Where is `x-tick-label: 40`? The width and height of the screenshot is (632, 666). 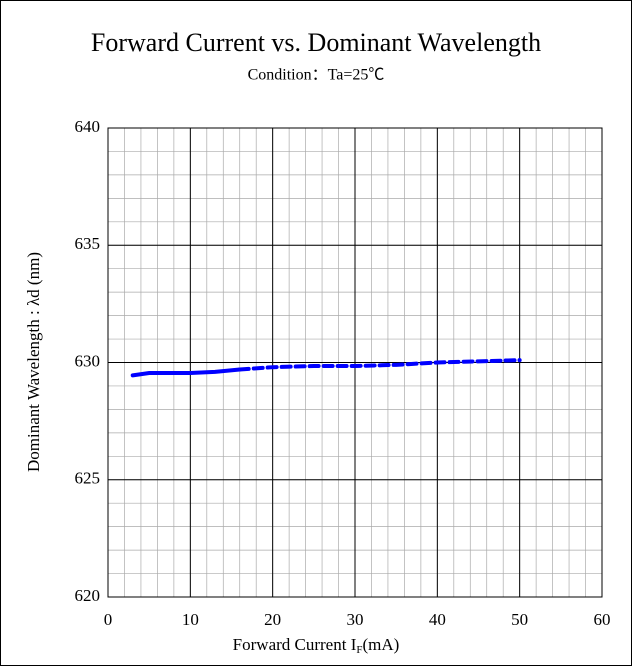
x-tick-label: 40 is located at coordinates (437, 619).